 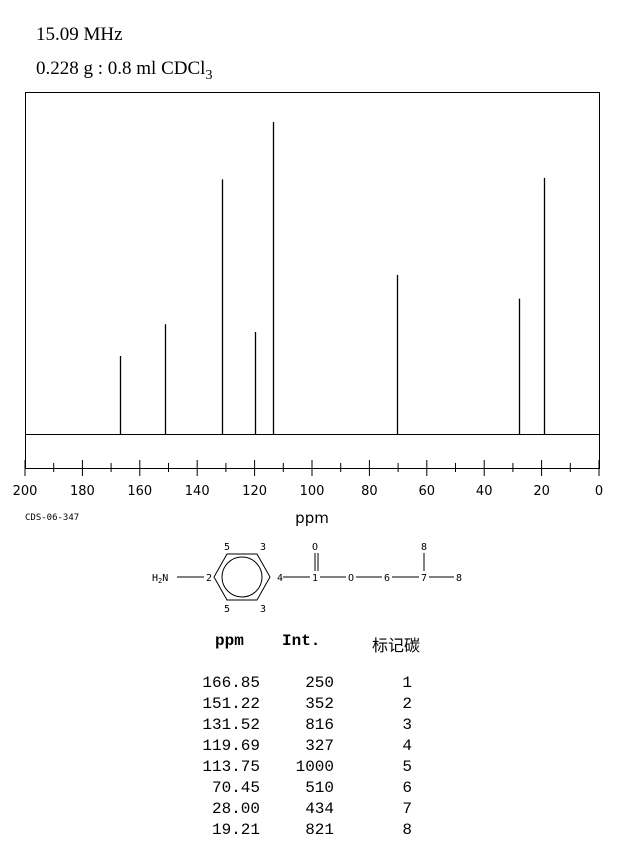 What do you see at coordinates (312, 491) in the screenshot?
I see `x-tick-label: 100` at bounding box center [312, 491].